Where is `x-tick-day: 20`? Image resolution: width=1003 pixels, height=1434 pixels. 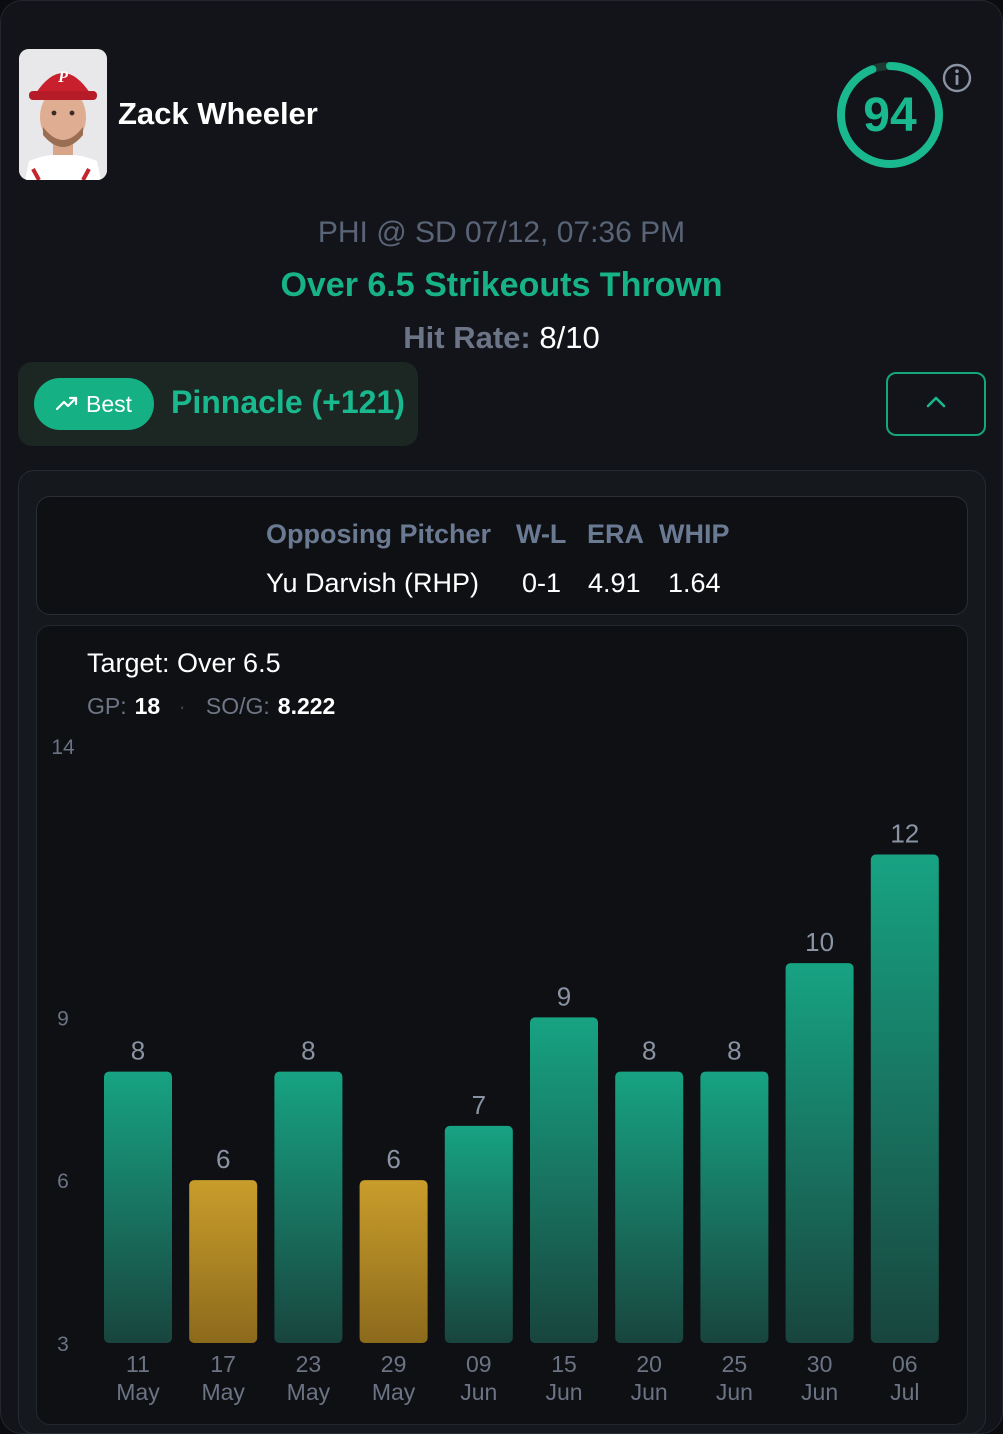 x-tick-day: 20 is located at coordinates (649, 1364).